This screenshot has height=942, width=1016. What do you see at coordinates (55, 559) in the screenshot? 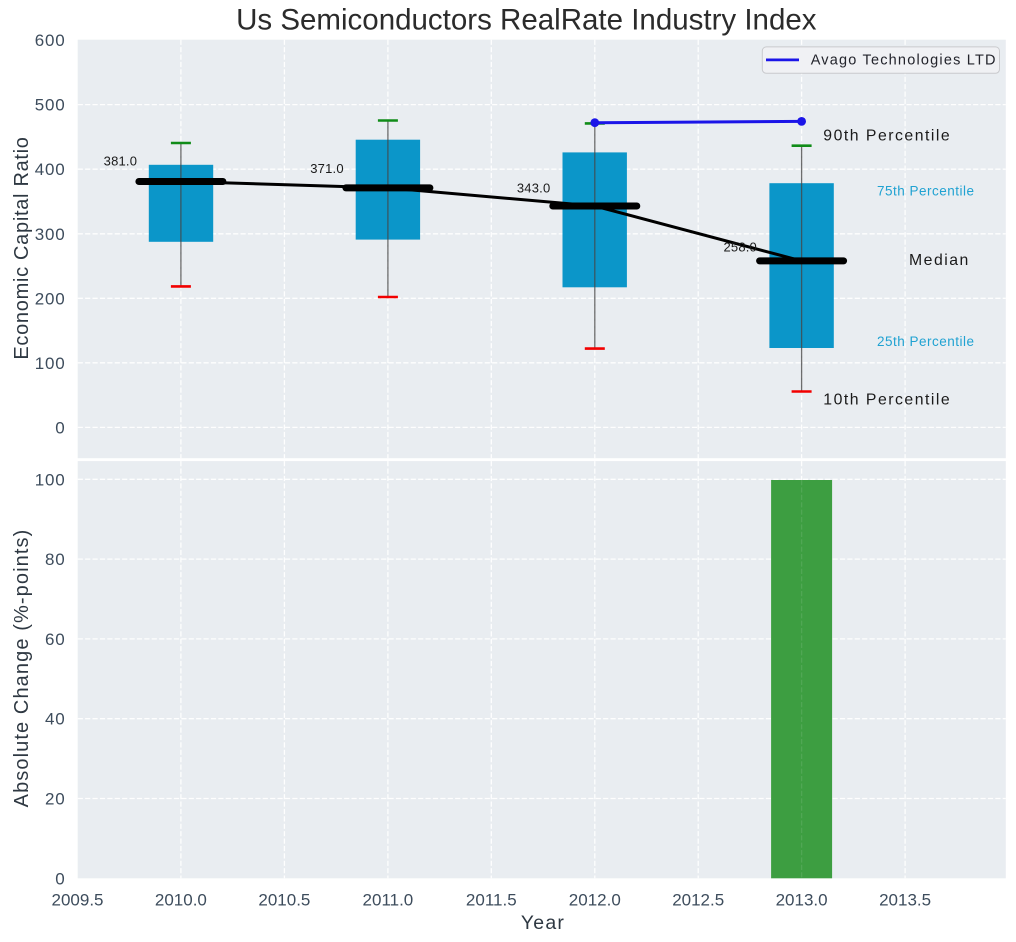
I see `svg-text: 80` at bounding box center [55, 559].